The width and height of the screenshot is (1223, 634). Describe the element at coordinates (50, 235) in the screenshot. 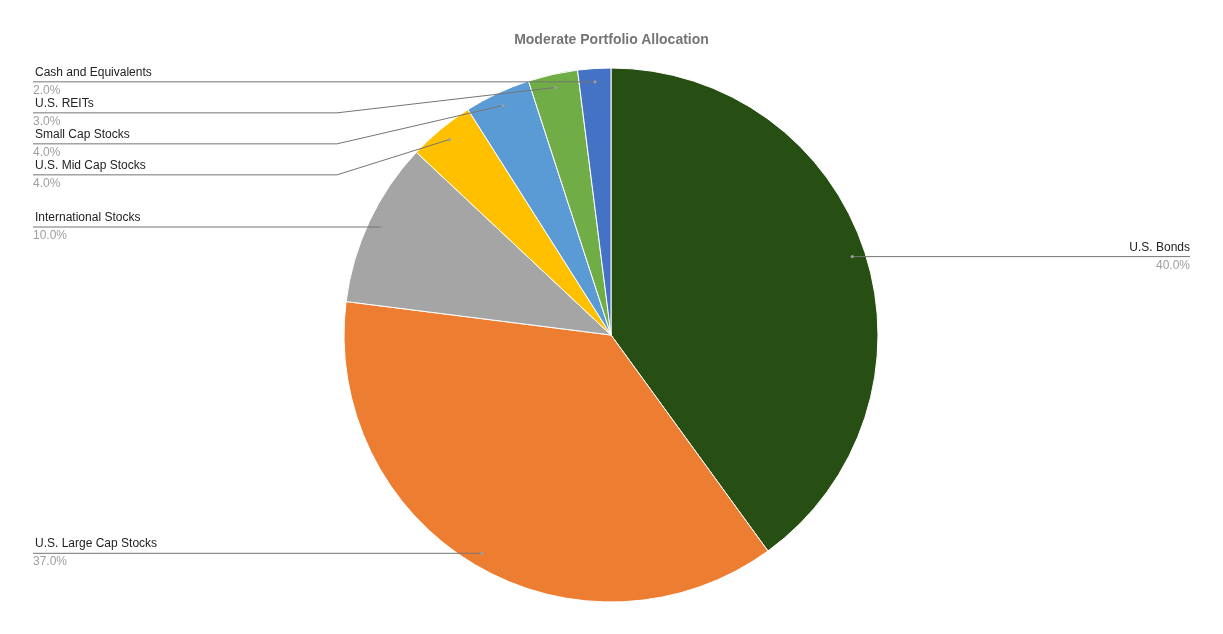

I see `data-label: 10.0%` at that location.